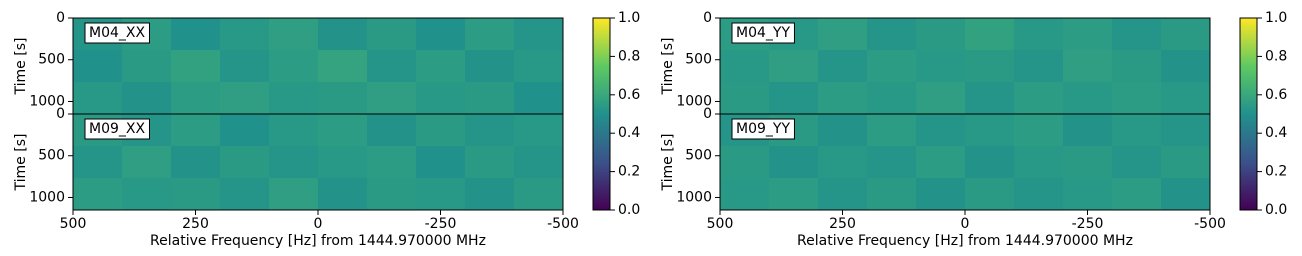 This screenshot has width=1302, height=256. What do you see at coordinates (1248, 114) in the screenshot?
I see `colorbar` at bounding box center [1248, 114].